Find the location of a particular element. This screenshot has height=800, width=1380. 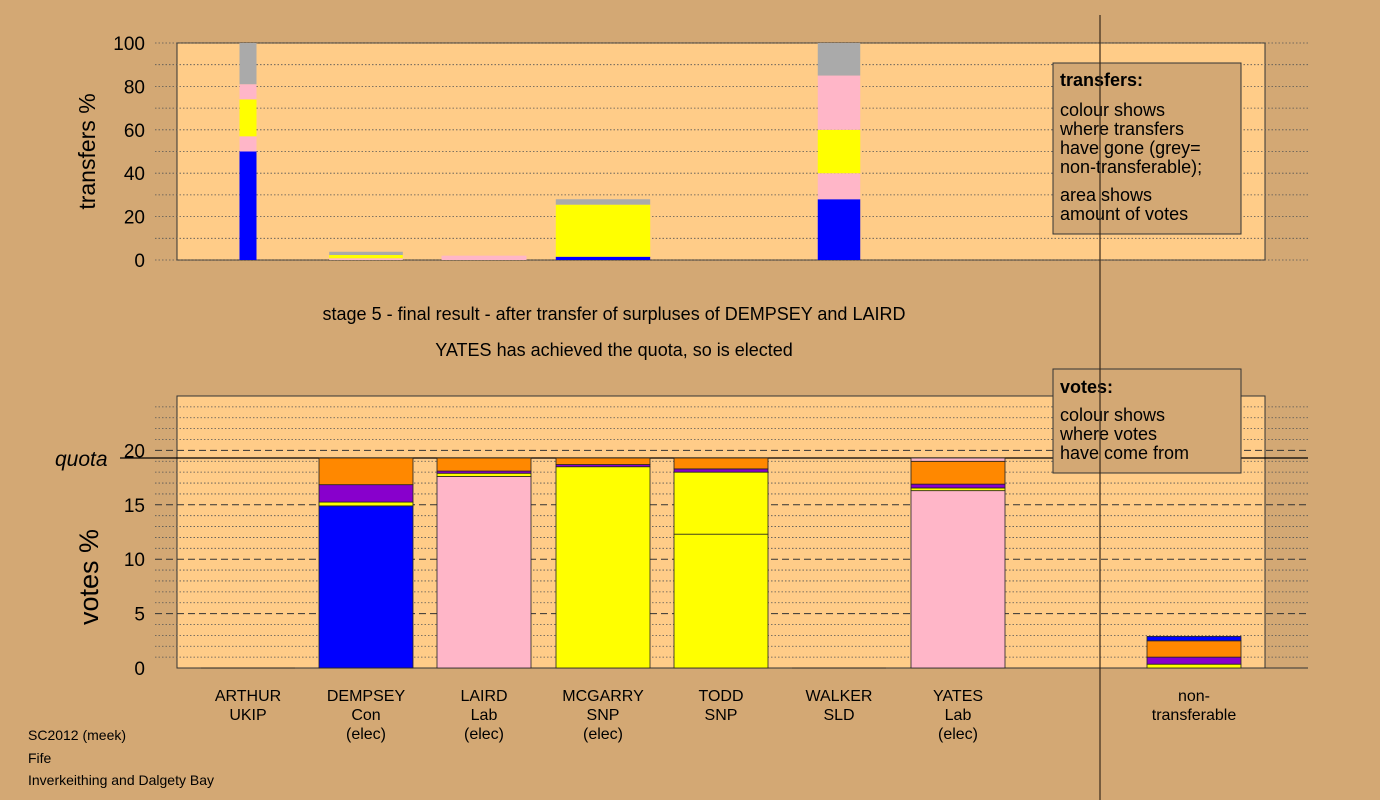

transfers-y-tick-label: 80 is located at coordinates (134, 87).